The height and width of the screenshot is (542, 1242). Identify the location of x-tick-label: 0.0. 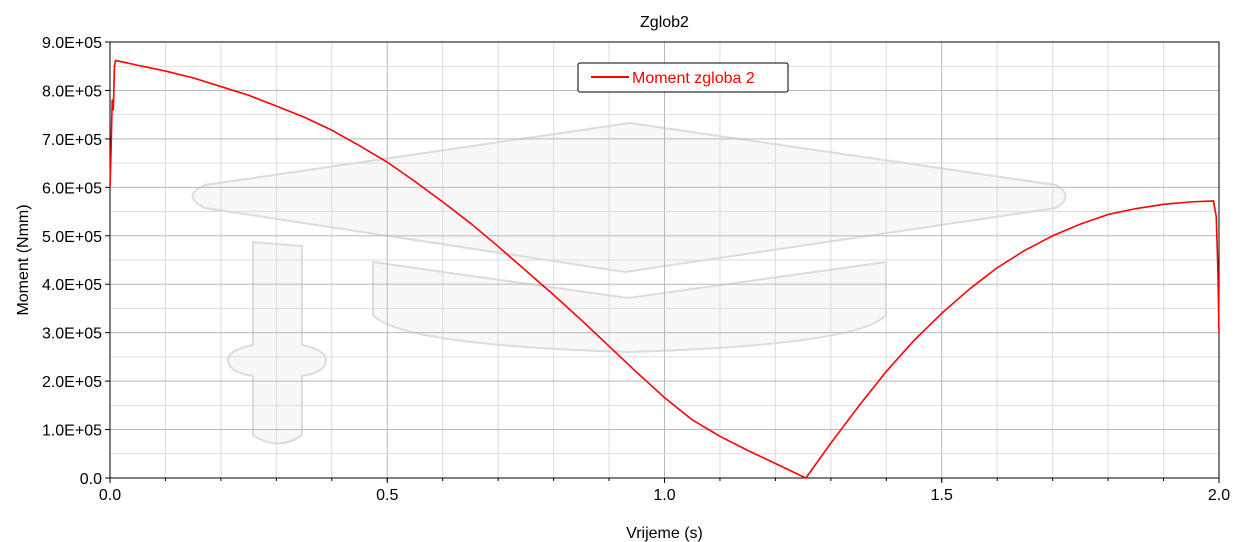
(110, 495).